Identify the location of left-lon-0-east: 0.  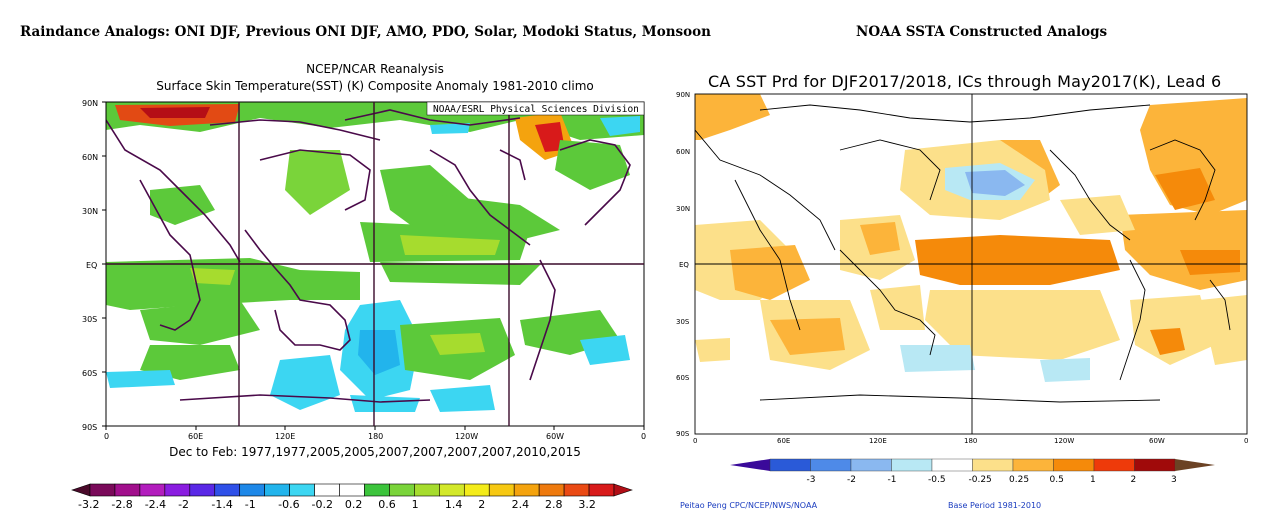
(643, 436).